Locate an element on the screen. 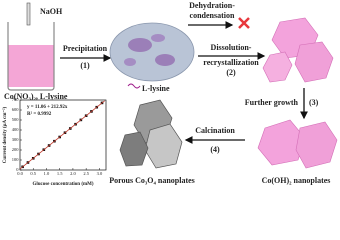  aggregate is located at coordinates (152, 55).